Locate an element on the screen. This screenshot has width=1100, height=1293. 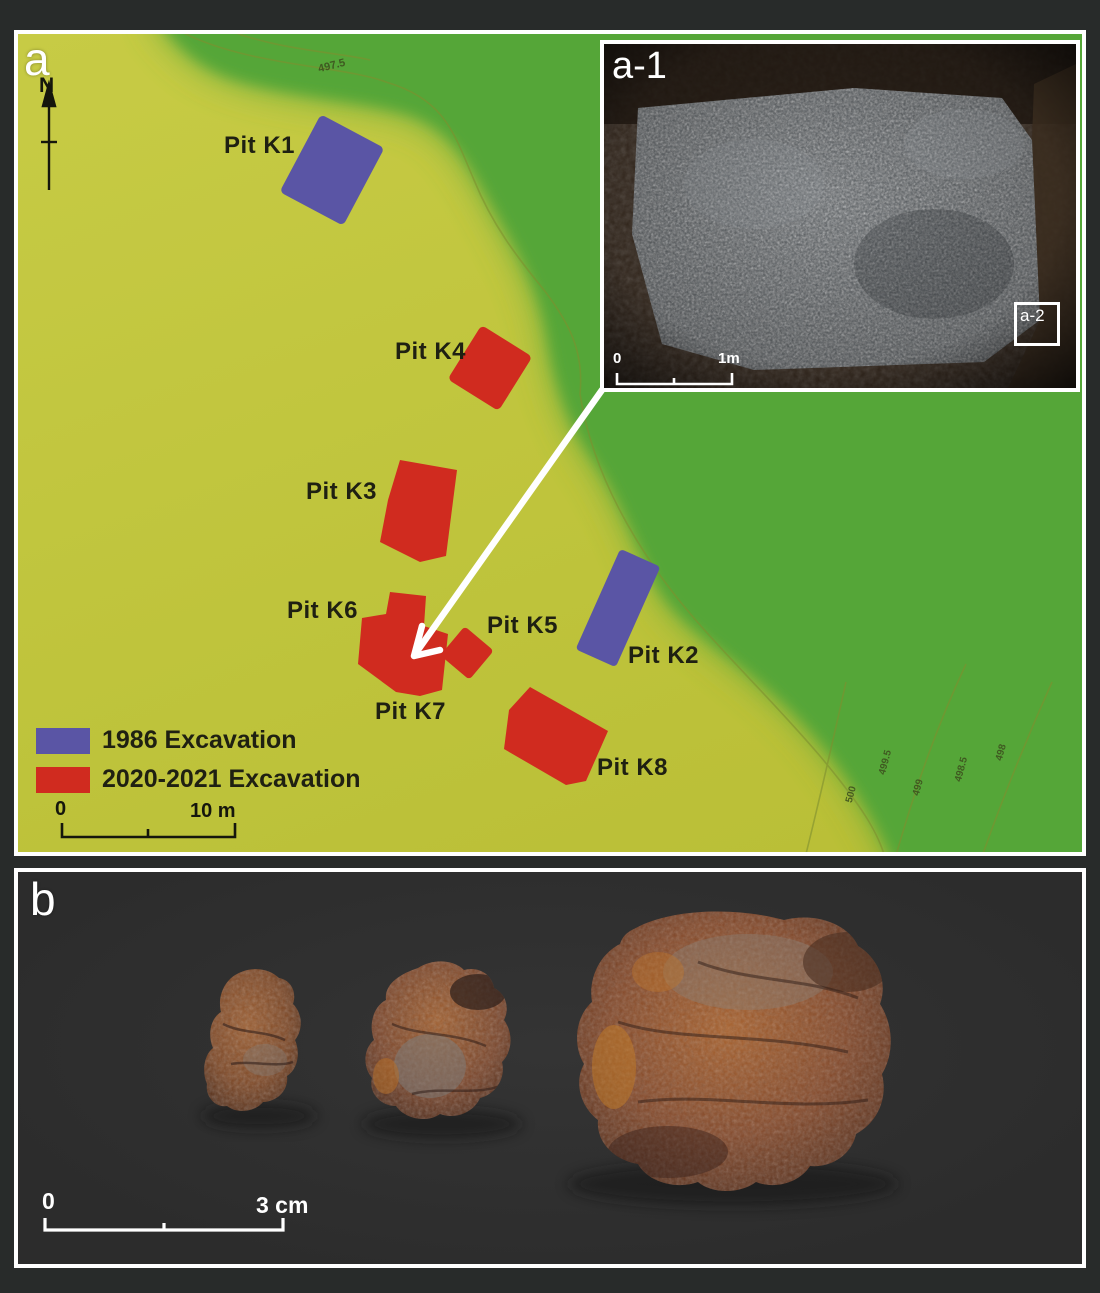
pit-k6-k7-shape is located at coordinates (403, 644).